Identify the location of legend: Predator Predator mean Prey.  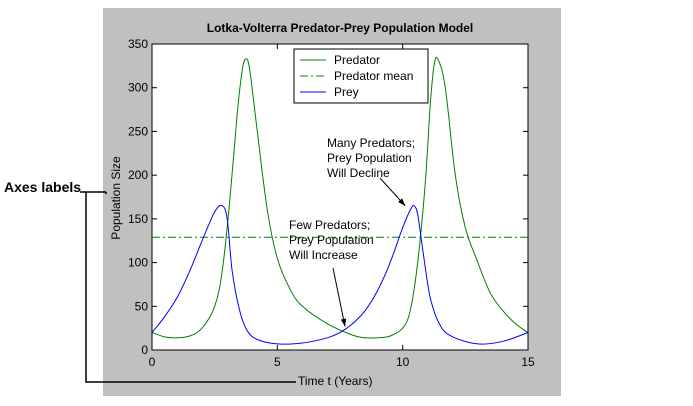
(361, 76).